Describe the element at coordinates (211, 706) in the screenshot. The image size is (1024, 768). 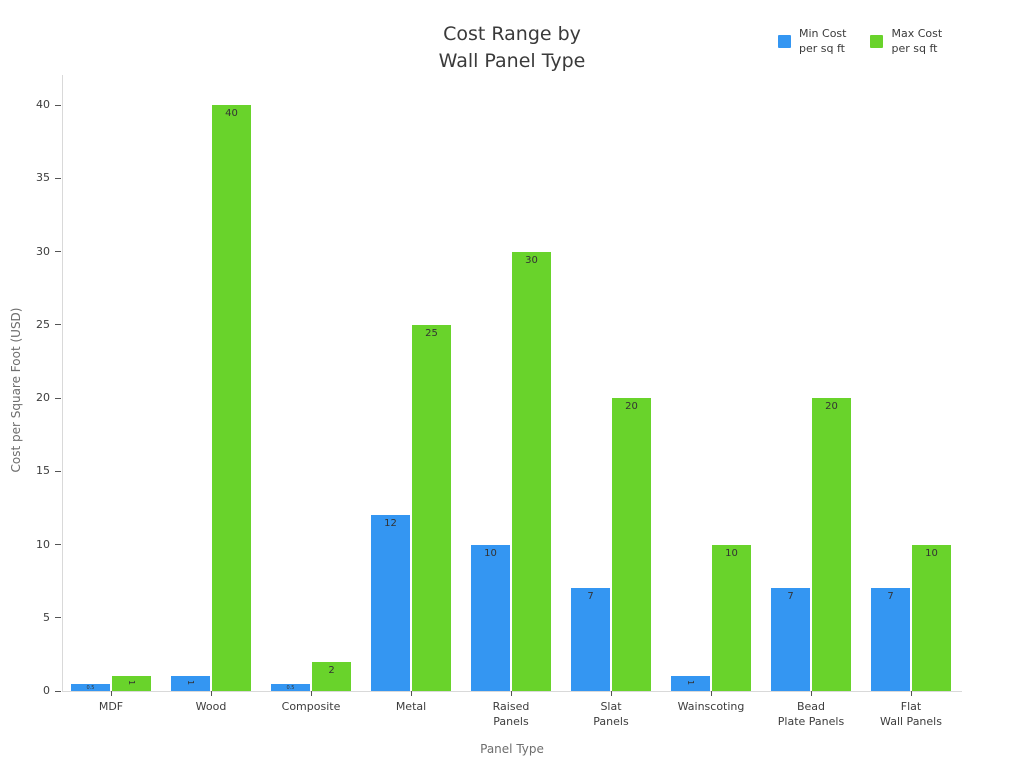
I see `x-tick-label: Wood` at that location.